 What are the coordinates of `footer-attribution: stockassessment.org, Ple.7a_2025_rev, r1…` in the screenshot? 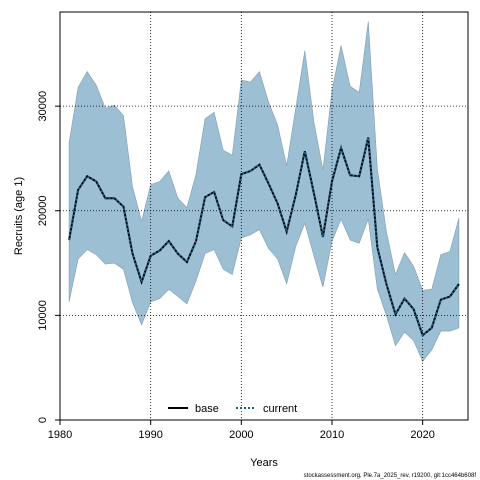 It's located at (390, 476).